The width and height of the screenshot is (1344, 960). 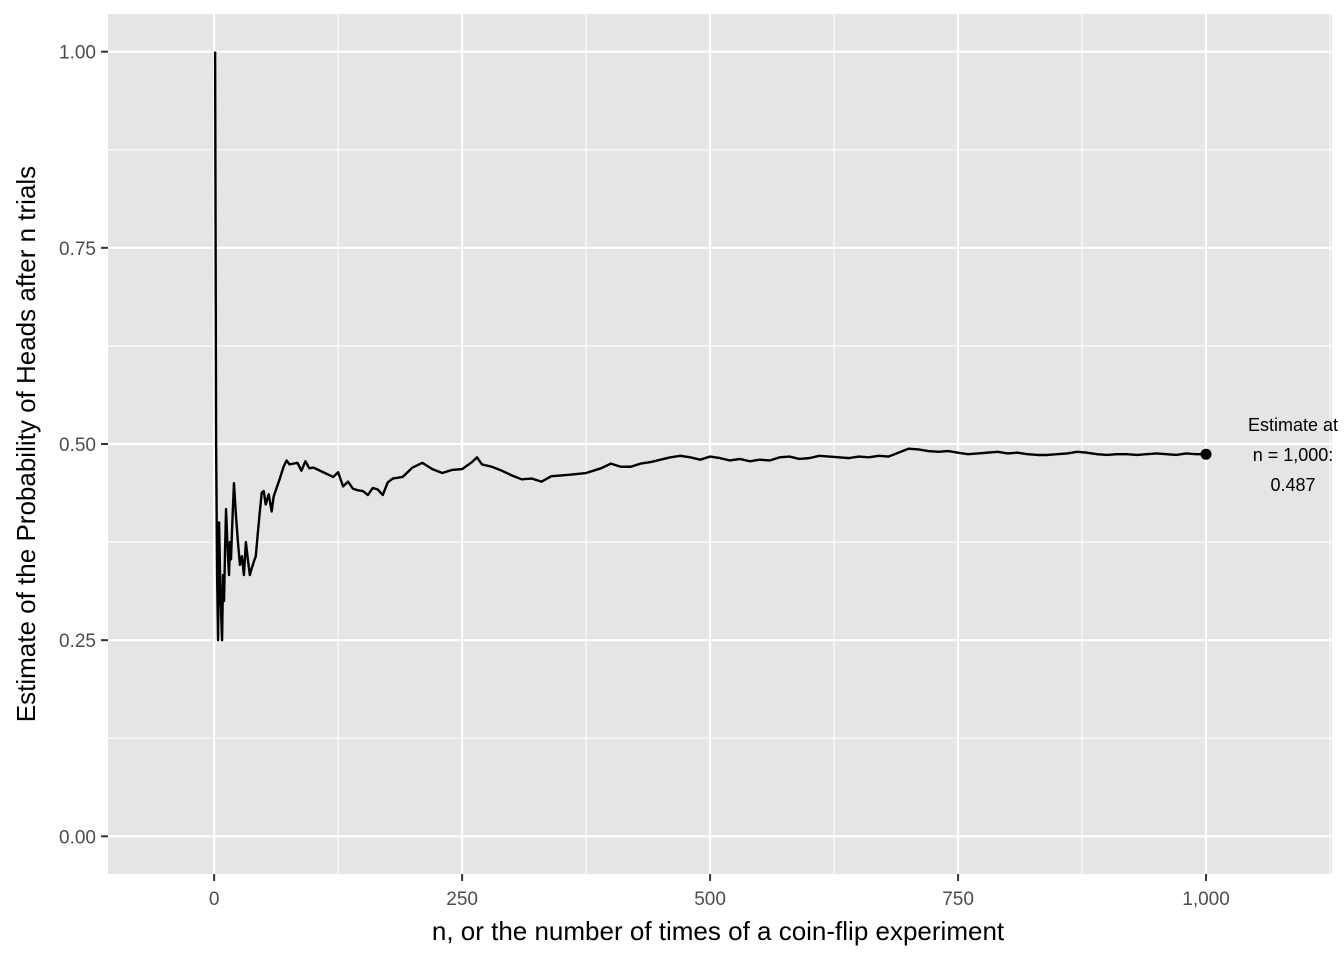 I want to click on y-tick-label: 0.00, so click(x=77, y=837).